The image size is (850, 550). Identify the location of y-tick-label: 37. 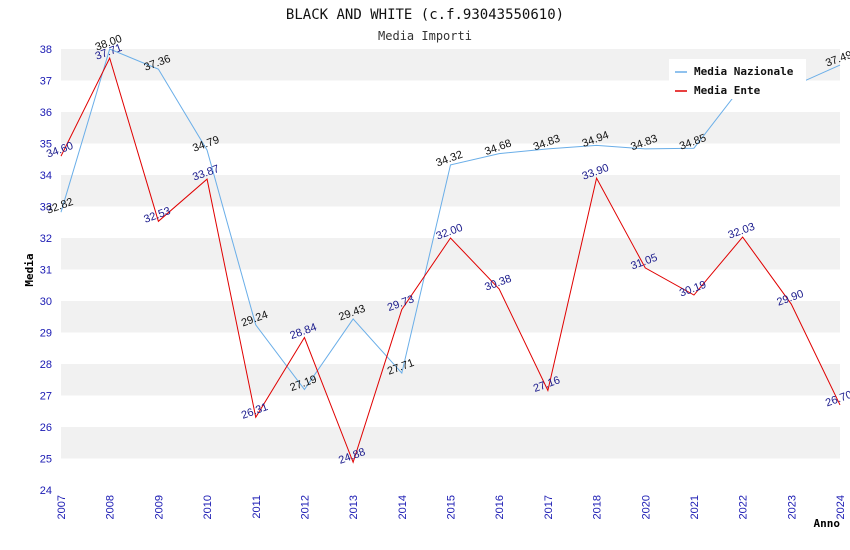
(46, 82).